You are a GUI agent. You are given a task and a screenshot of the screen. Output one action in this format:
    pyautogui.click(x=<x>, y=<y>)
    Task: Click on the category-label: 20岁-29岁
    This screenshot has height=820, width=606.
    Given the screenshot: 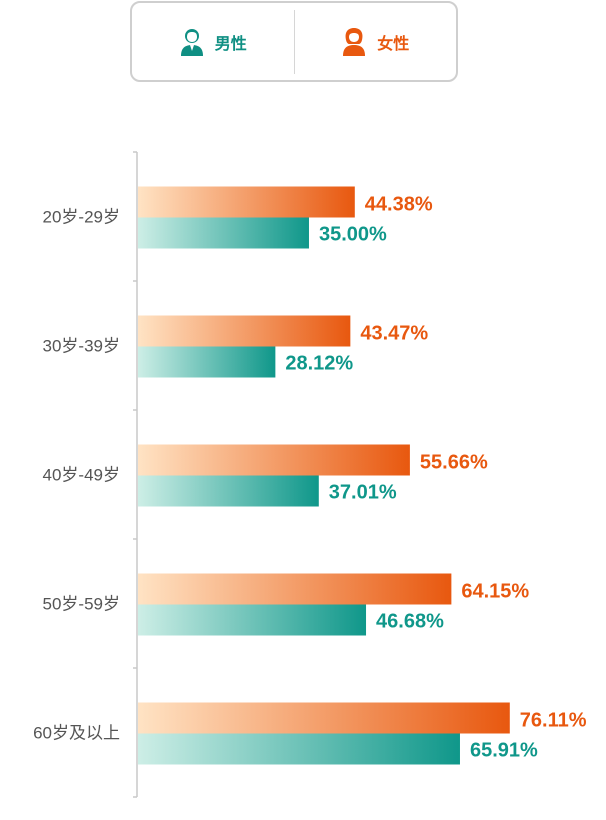 What is the action you would take?
    pyautogui.click(x=81, y=217)
    